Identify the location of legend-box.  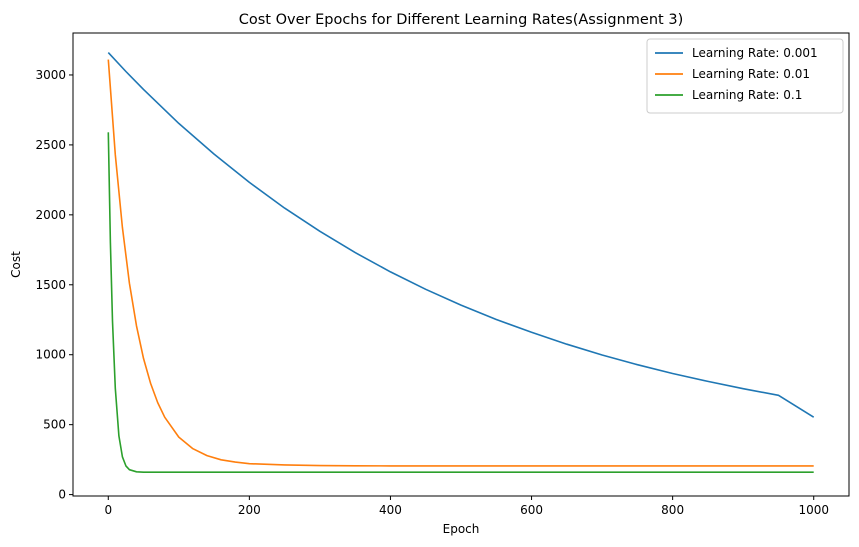
(745, 76).